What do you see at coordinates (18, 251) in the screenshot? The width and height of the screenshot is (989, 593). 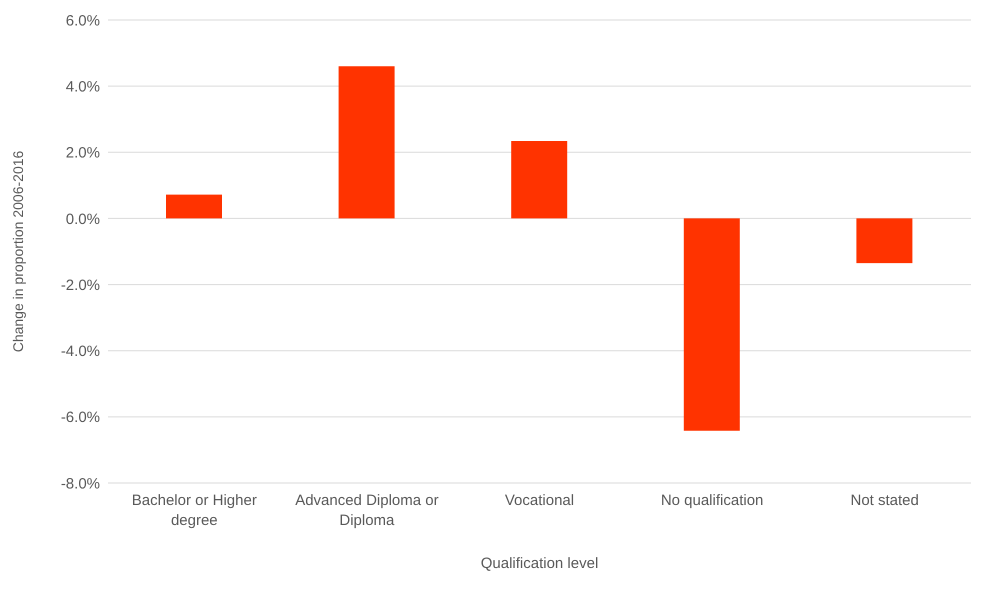 I see `y-axis-title: Change in proportion 2006-2016` at bounding box center [18, 251].